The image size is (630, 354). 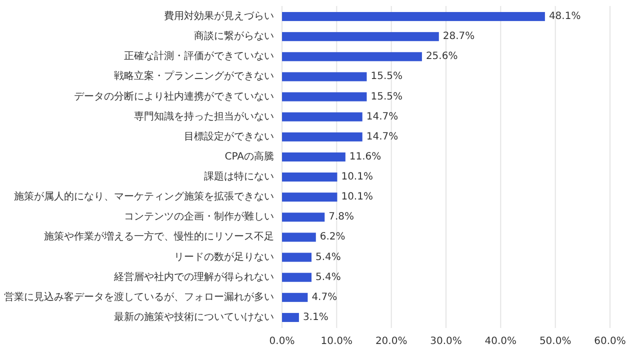 I want to click on y-tick-label: 施策や作業が増える一方で、慢性的にリソース不足, so click(x=159, y=236).